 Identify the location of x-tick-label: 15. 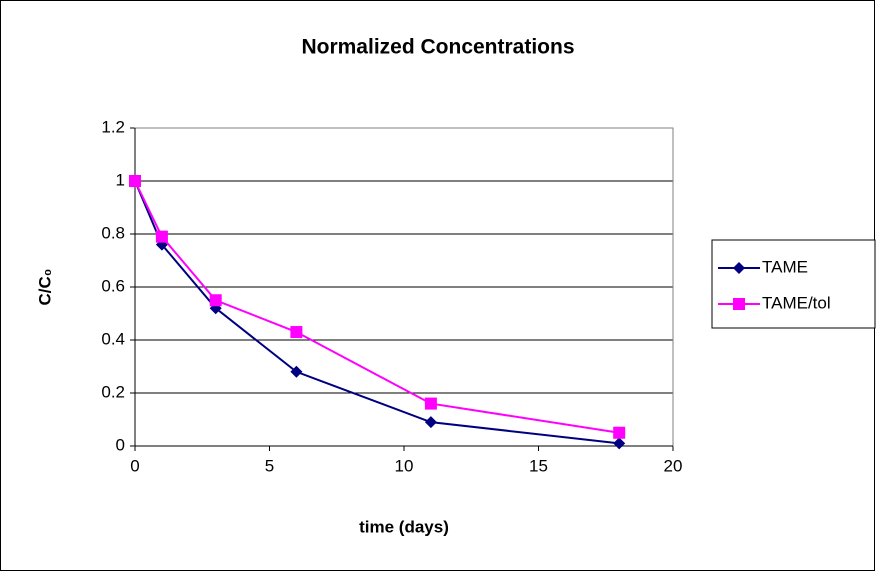
(538, 465).